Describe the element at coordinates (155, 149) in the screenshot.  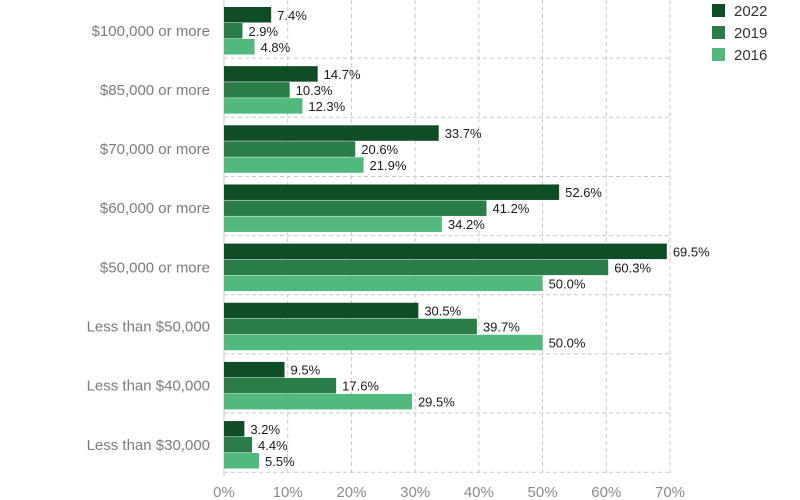
I see `category-label: $70,000 or more` at that location.